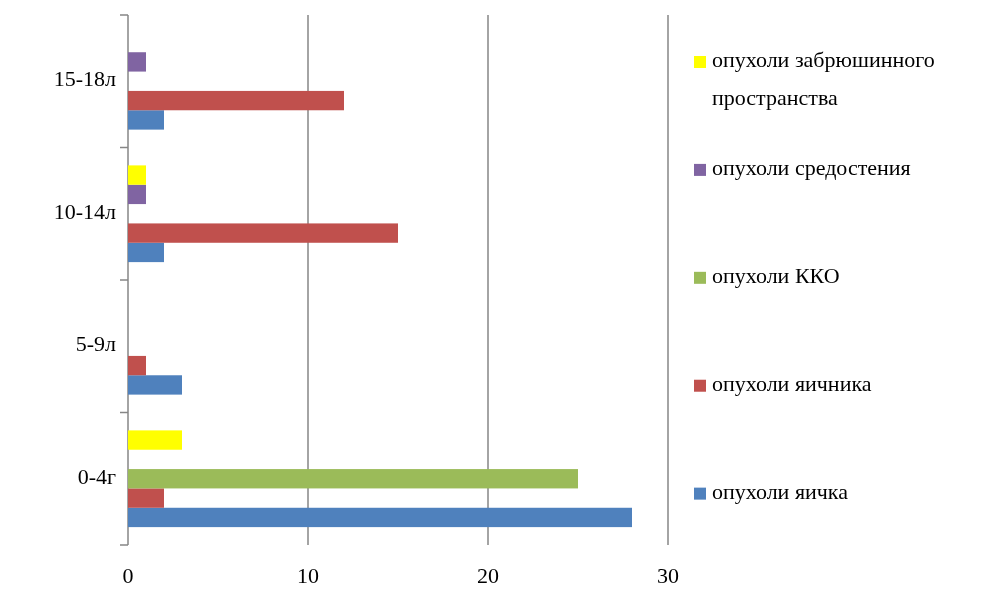 Image resolution: width=1003 pixels, height=597 pixels. I want to click on y-tick-label: 15-18л, so click(85, 79).